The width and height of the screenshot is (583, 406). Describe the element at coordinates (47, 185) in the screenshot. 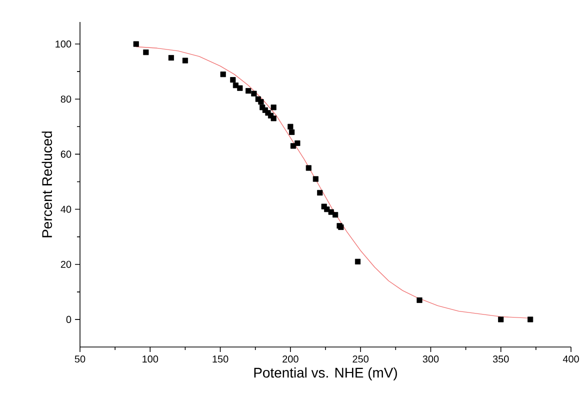

I see `y-axis-title: Percent Reduced` at that location.